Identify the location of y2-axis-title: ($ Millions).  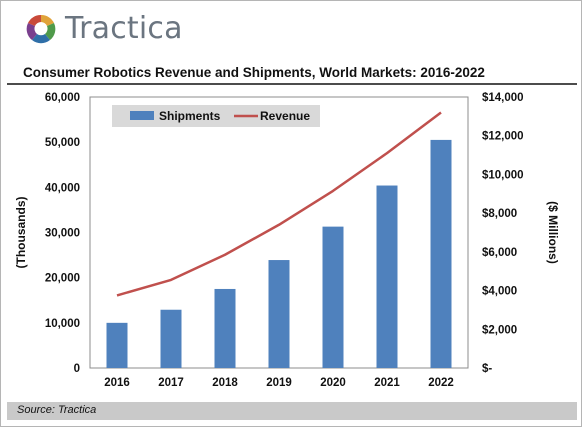
(553, 232).